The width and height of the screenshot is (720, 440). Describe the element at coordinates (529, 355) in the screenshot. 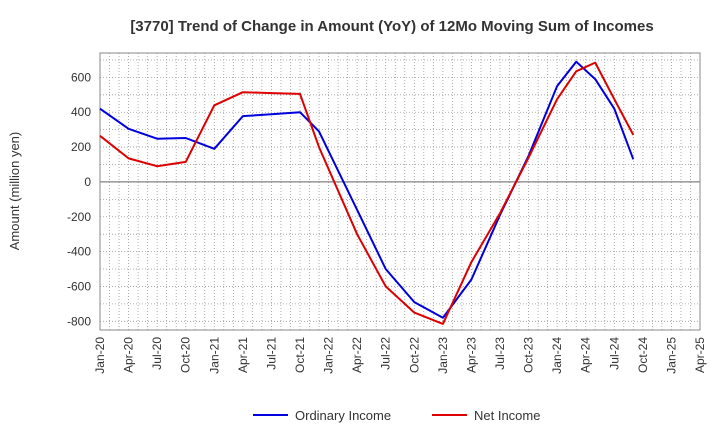

I see `x-tick-label: Oct-23` at that location.